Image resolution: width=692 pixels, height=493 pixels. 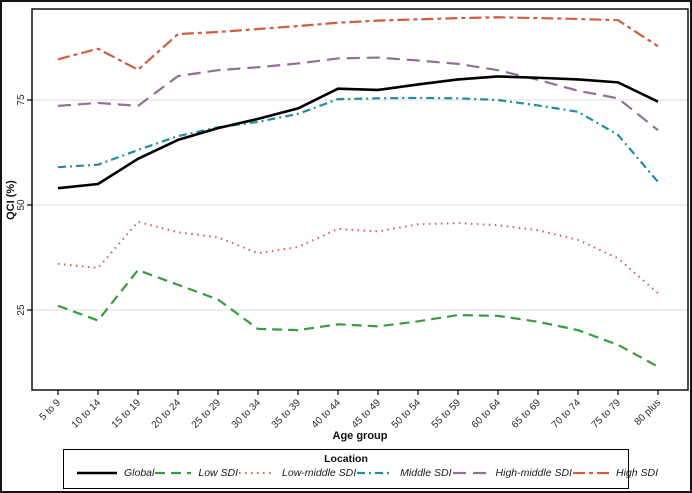 I want to click on series-line-low-middle-sdi, so click(x=358, y=257).